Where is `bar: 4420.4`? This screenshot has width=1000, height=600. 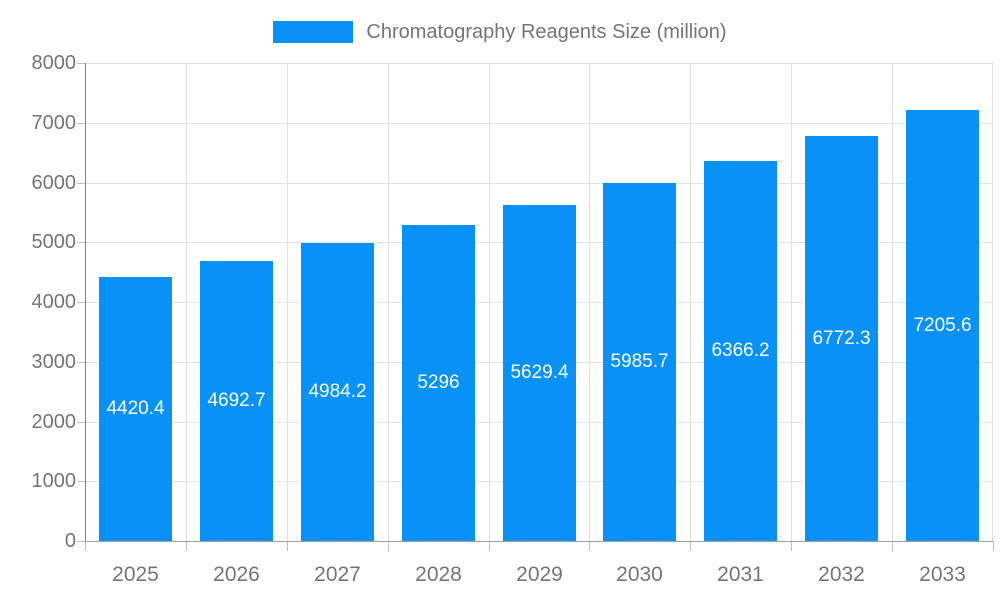
bar: 4420.4 is located at coordinates (135, 409).